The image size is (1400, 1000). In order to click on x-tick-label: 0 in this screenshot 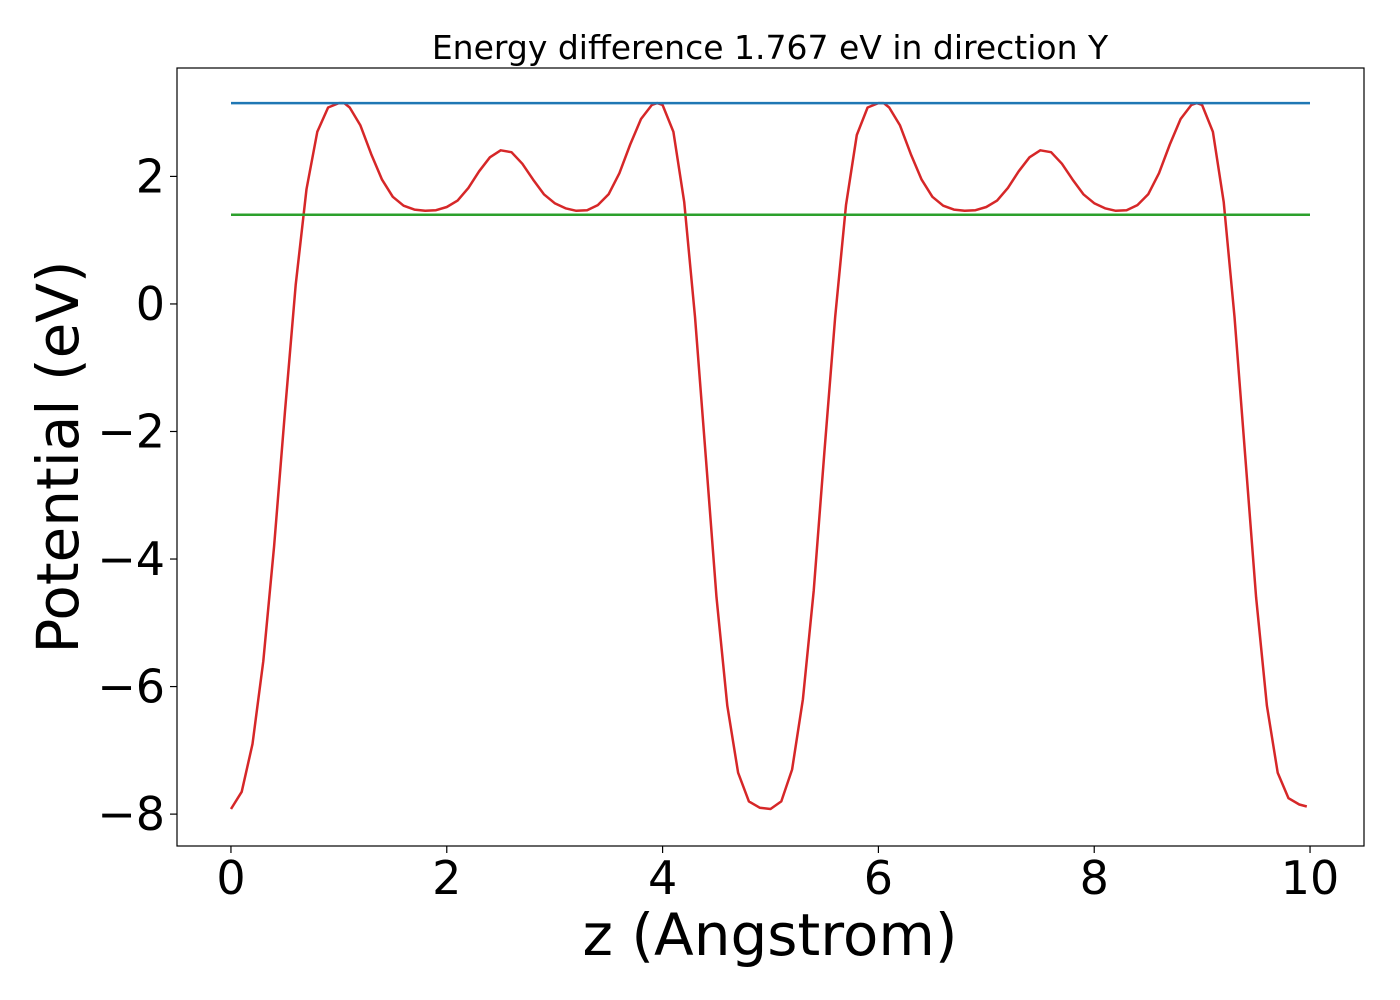, I will do `click(230, 878)`.